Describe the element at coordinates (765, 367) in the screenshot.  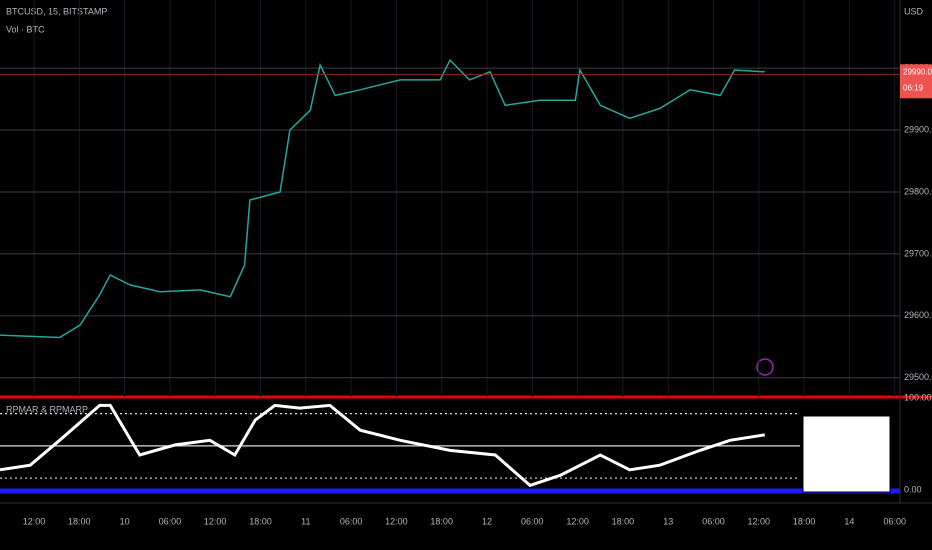
I see `alert-icon` at that location.